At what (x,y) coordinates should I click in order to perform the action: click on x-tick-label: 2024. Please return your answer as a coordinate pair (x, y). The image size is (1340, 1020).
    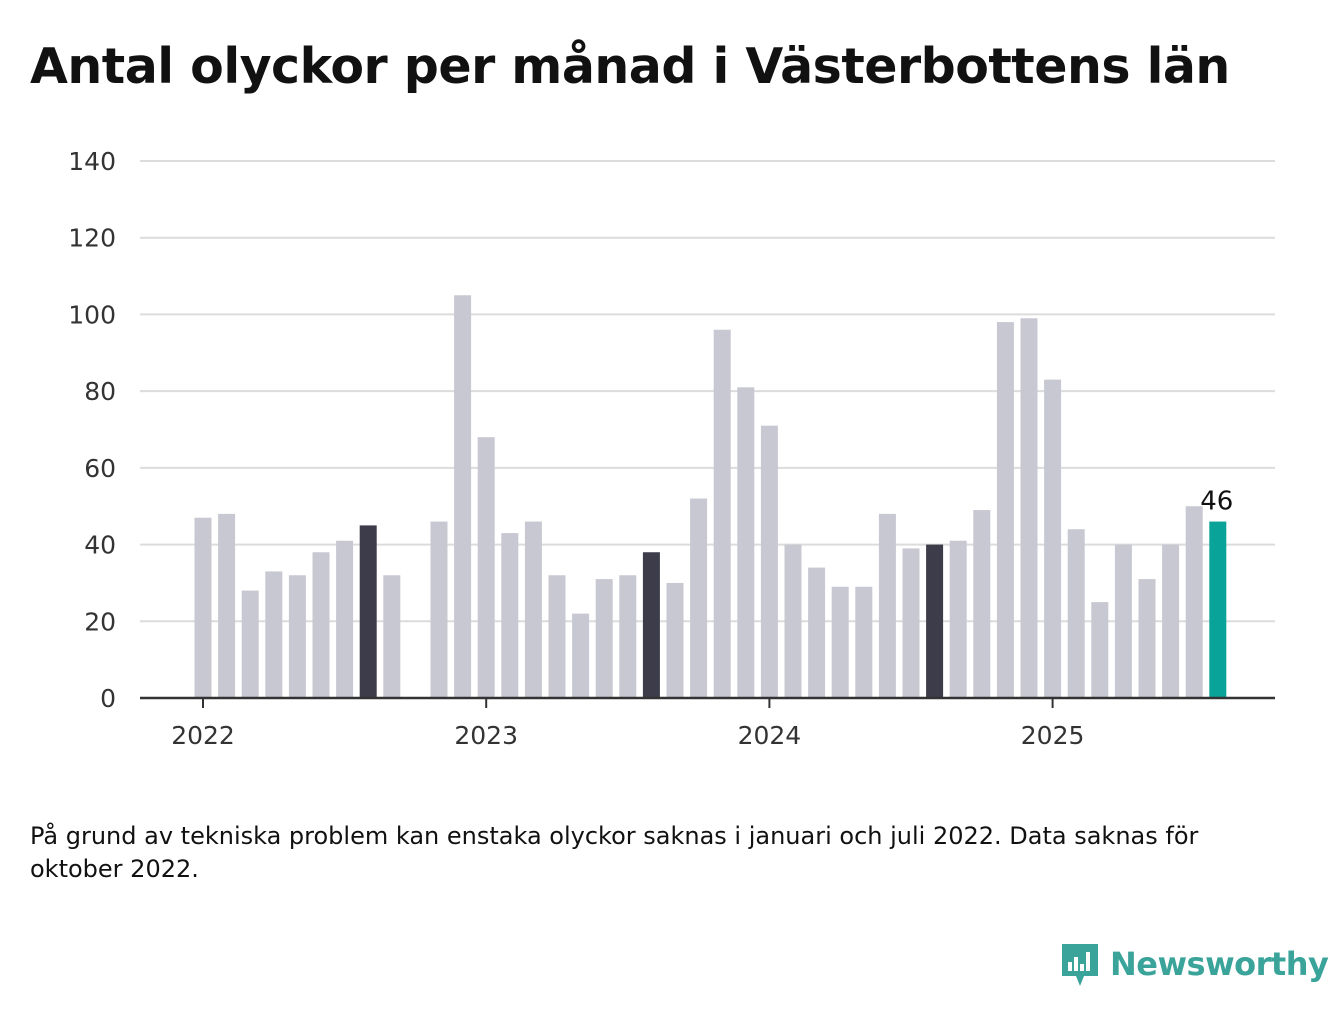
    Looking at the image, I should click on (770, 735).